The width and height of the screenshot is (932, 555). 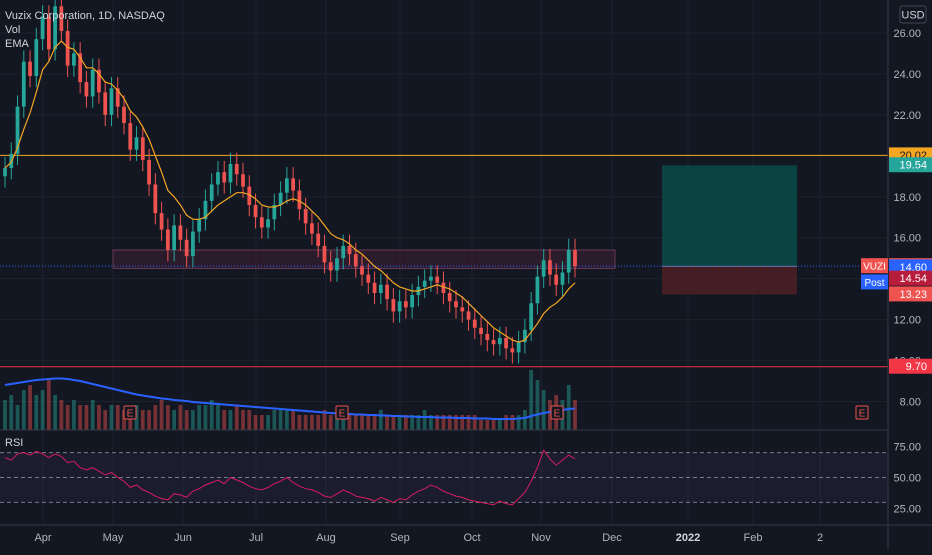 I want to click on chart-legend: Vuzix Corporation, 1D, NASDAQ Vol EMA, so click(x=85, y=30).